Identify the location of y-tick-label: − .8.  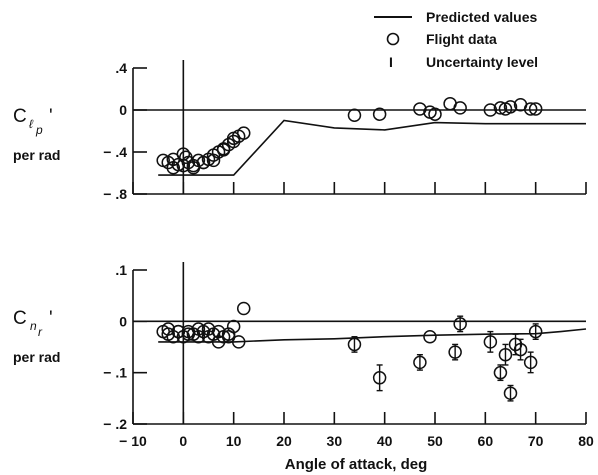
(115, 194).